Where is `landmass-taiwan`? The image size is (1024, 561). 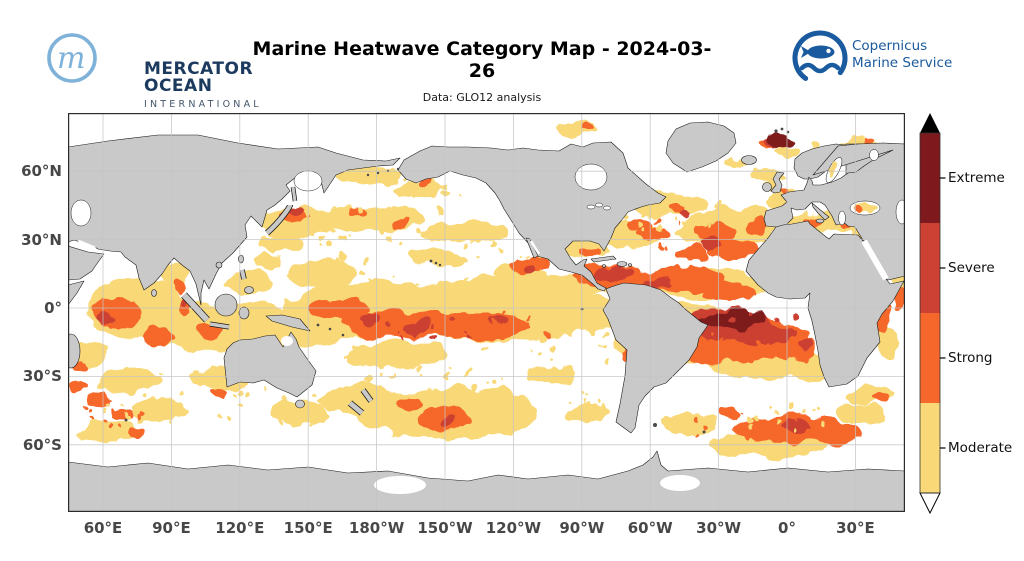 landmass-taiwan is located at coordinates (241, 259).